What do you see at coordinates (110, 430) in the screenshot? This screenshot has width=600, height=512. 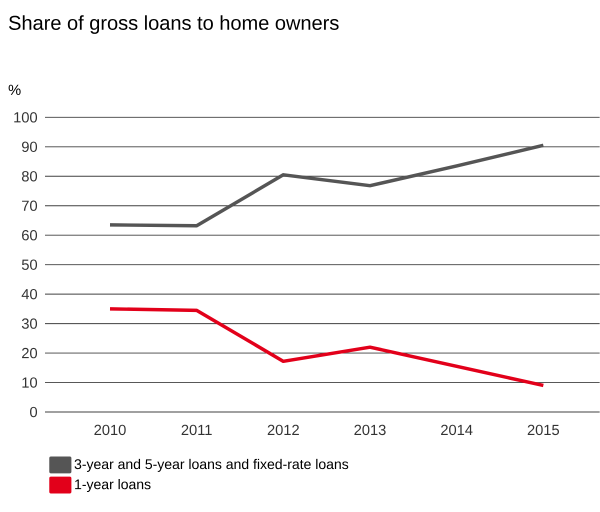 I see `x-tick-label: 2010` at bounding box center [110, 430].